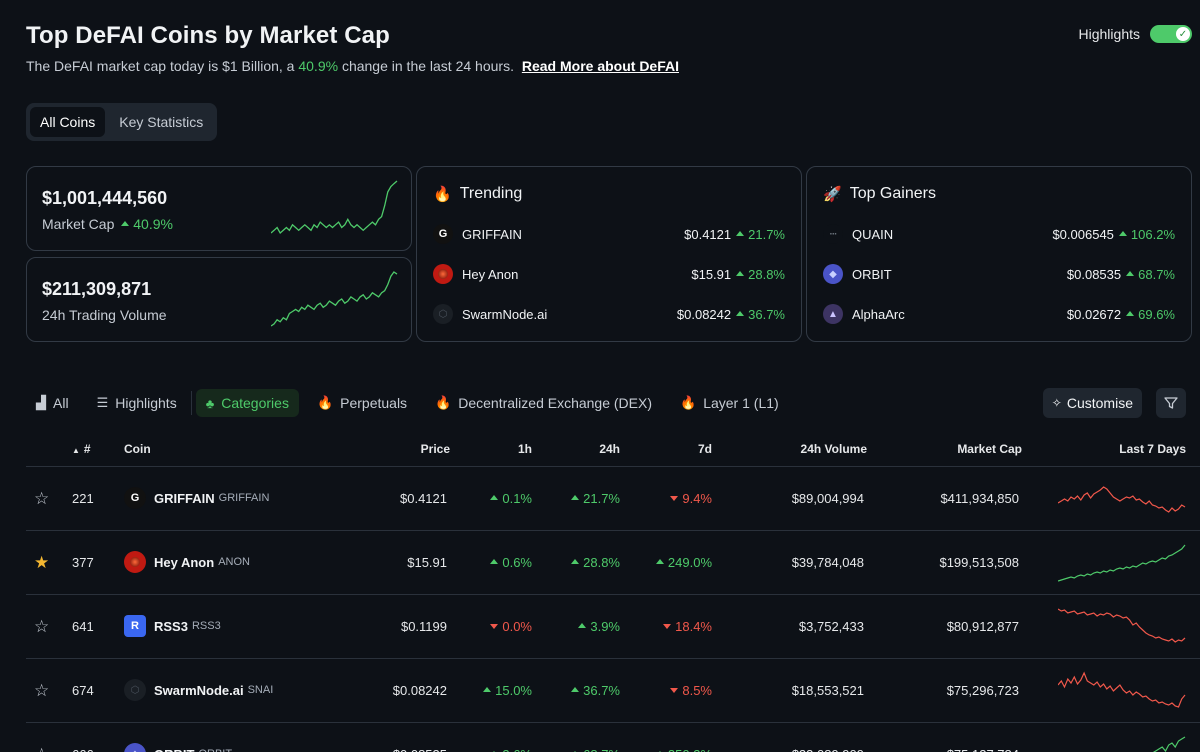  I want to click on filter-highlights: ☰ Highlights, so click(137, 403).